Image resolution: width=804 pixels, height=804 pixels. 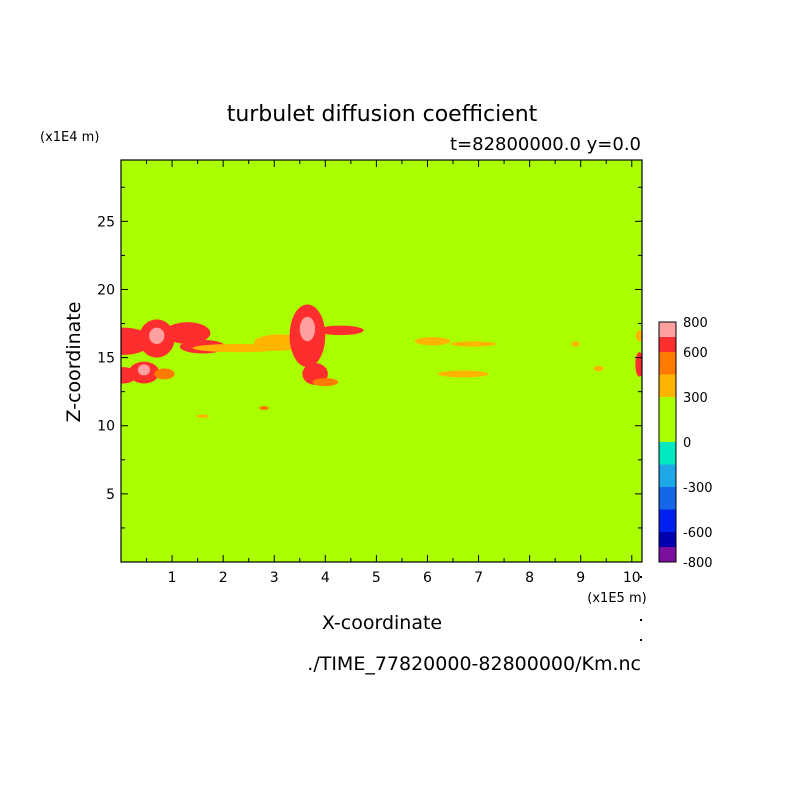 I want to click on x-tick-label: 7, so click(x=478, y=578).